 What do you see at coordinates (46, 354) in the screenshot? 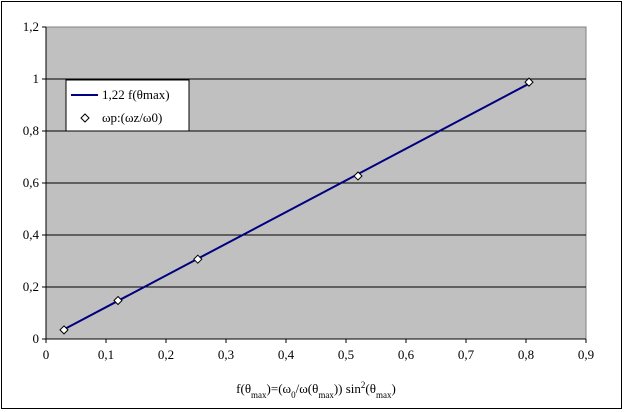
I see `x-tick-label: 0` at bounding box center [46, 354].